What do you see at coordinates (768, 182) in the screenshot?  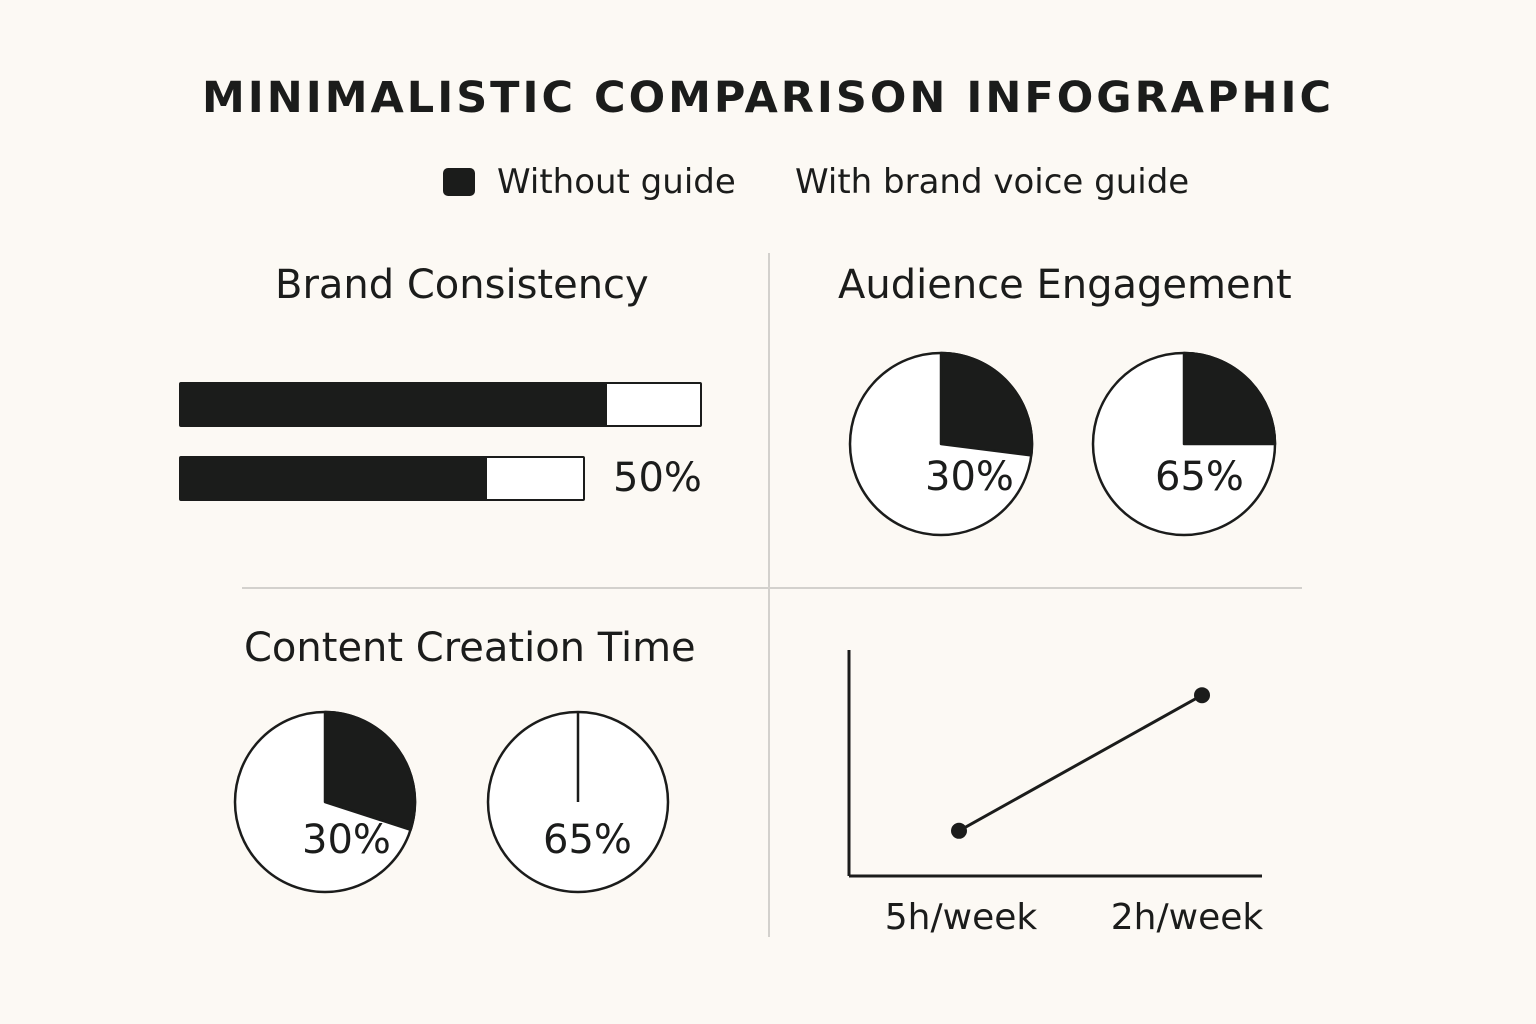 I see `legend: Without guide With brand voice guide` at bounding box center [768, 182].